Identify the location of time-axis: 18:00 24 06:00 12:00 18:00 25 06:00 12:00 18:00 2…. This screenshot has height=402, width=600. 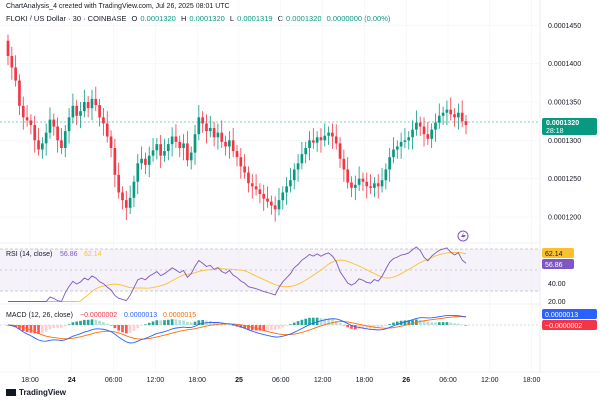
(280, 380).